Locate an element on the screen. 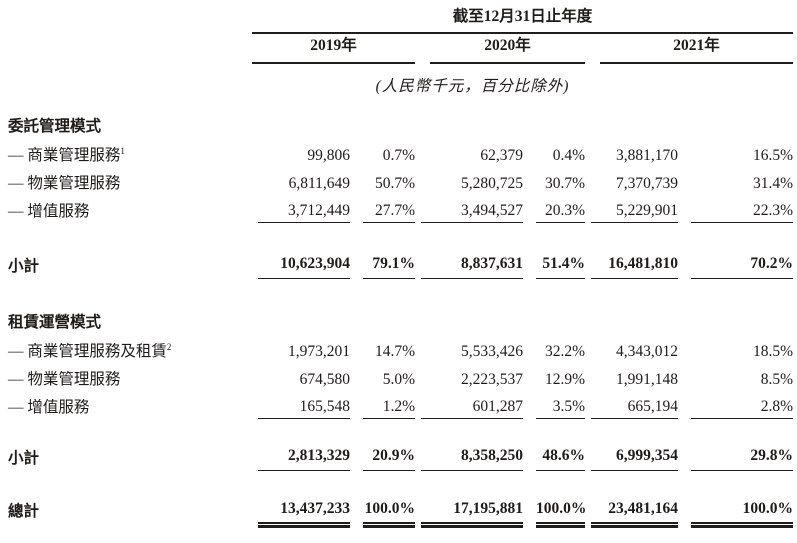 This screenshot has height=543, width=797. percent-2019: 0.7% is located at coordinates (398, 155).